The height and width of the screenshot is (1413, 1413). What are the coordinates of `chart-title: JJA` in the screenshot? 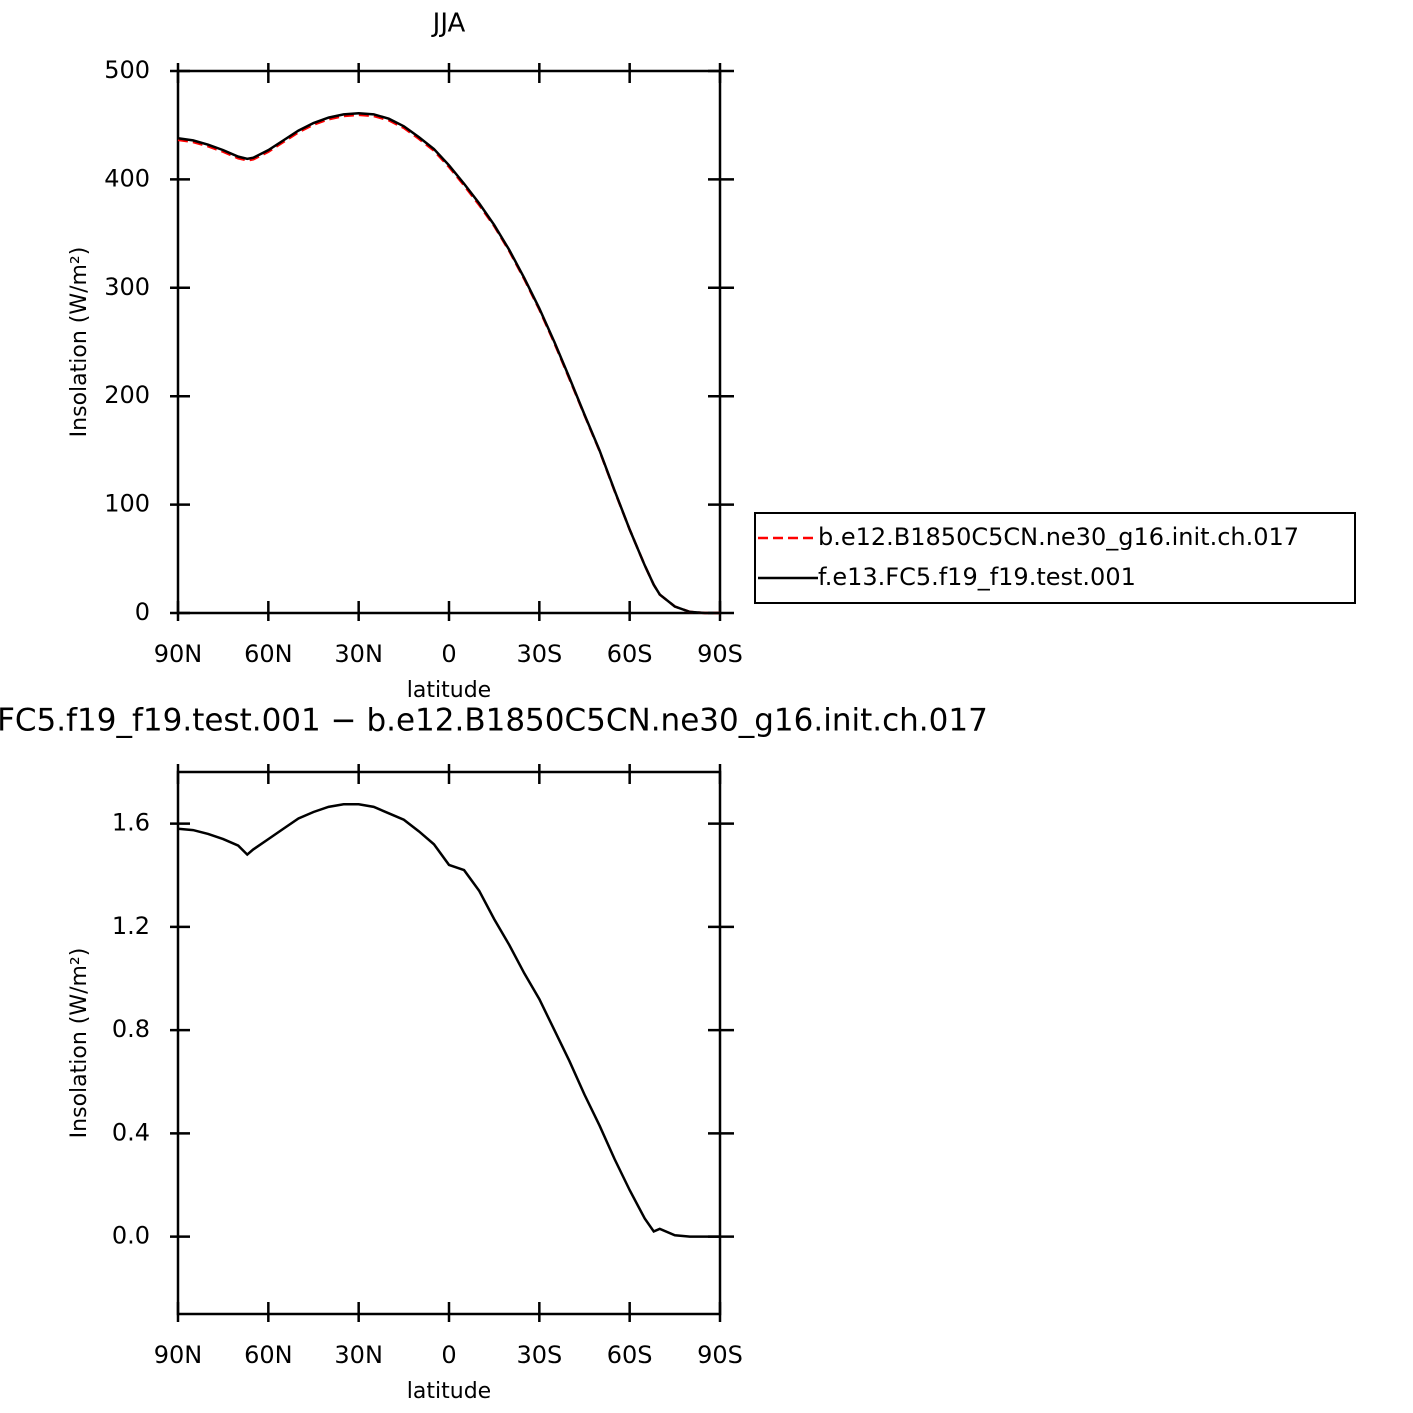 It's located at (448, 24).